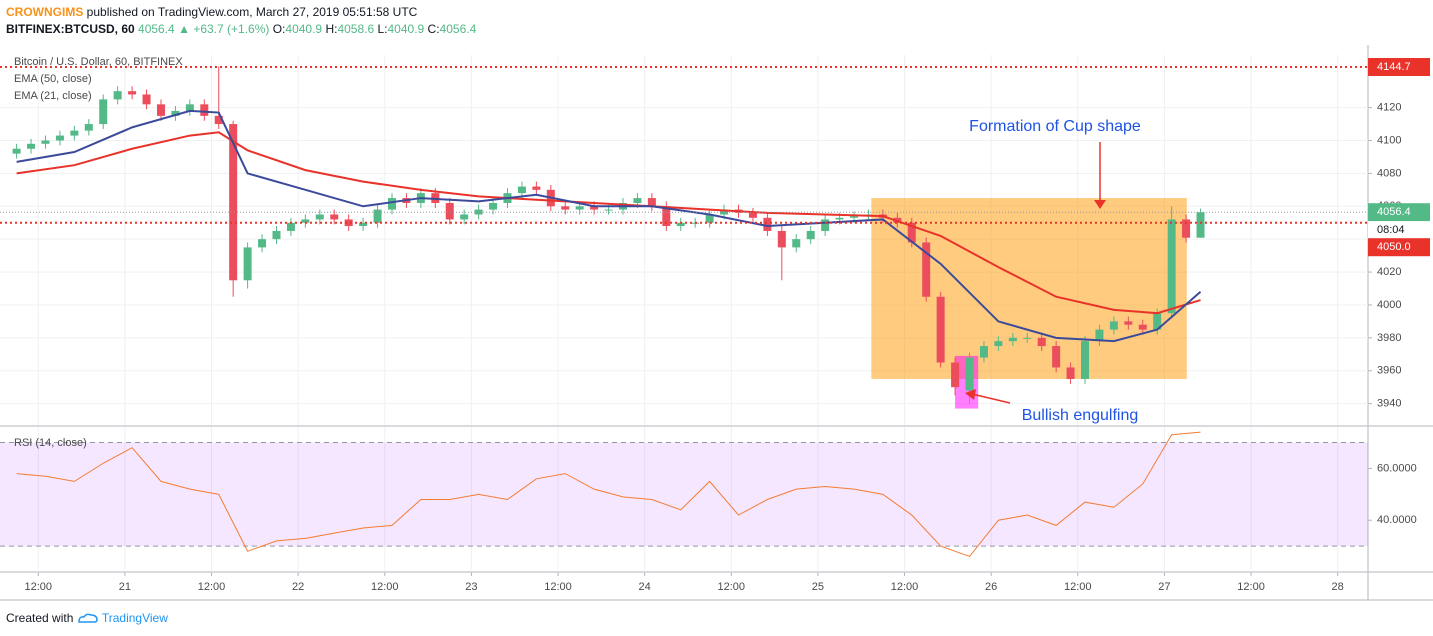 The height and width of the screenshot is (636, 1433). What do you see at coordinates (331, 29) in the screenshot?
I see `ohlc-label: H:` at bounding box center [331, 29].